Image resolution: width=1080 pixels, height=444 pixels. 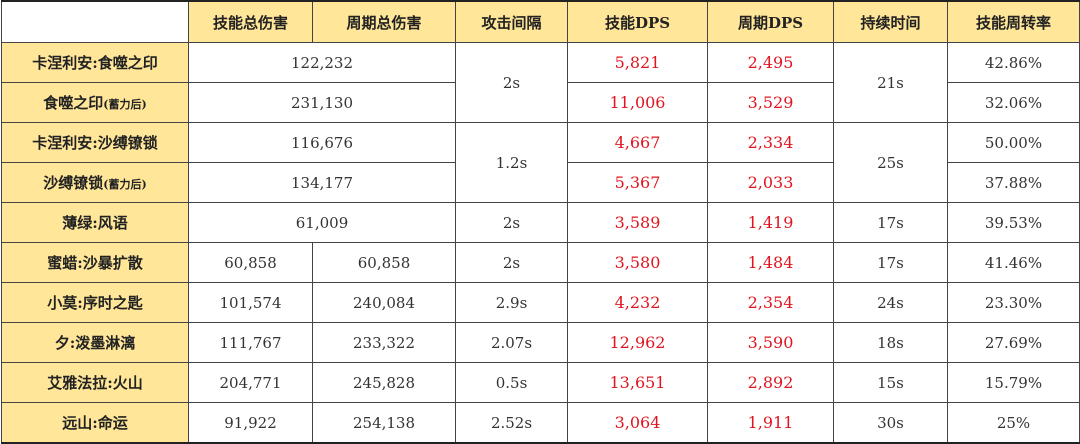 What do you see at coordinates (511, 302) in the screenshot?
I see `interval-cell: 2.9s` at bounding box center [511, 302].